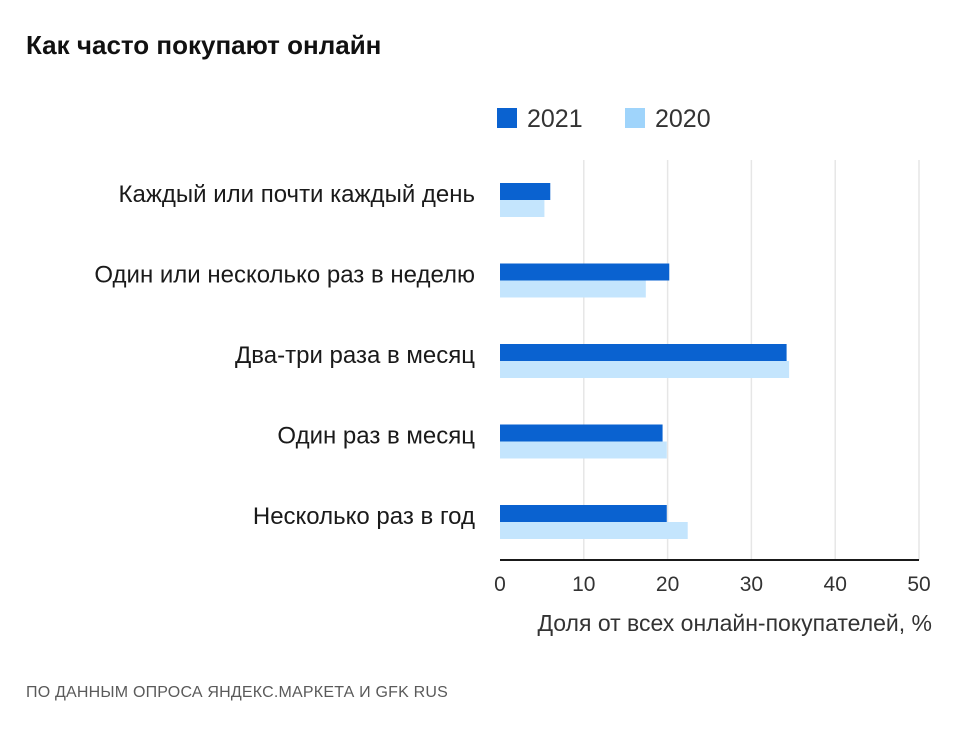 This screenshot has width=960, height=732. I want to click on x-tick-labels: 0 10 20 30 40 50, so click(712, 584).